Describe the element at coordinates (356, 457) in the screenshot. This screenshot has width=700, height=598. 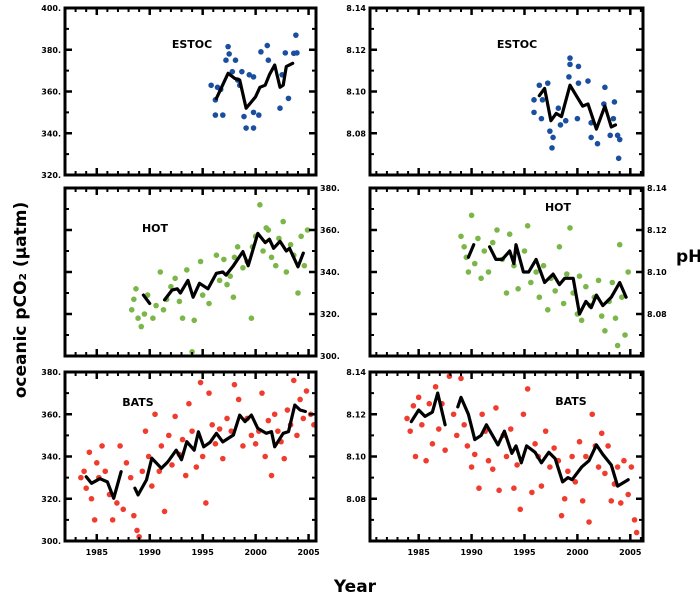
I see `y-tick-label: 8.10` at that location.